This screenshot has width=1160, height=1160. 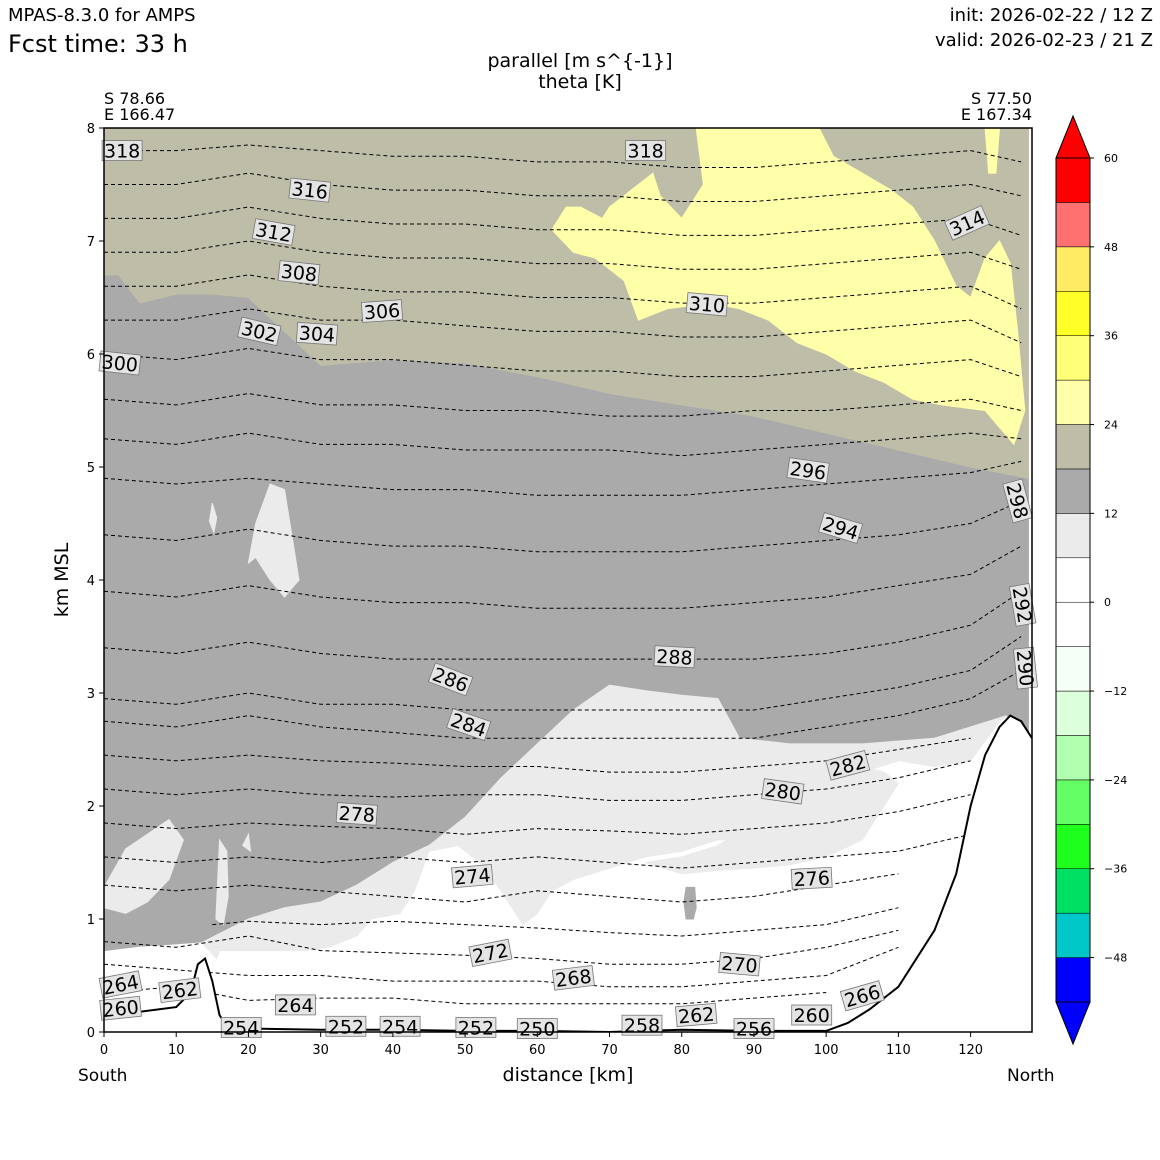 What do you see at coordinates (1111, 336) in the screenshot?
I see `colorbar-tick-label: 36` at bounding box center [1111, 336].